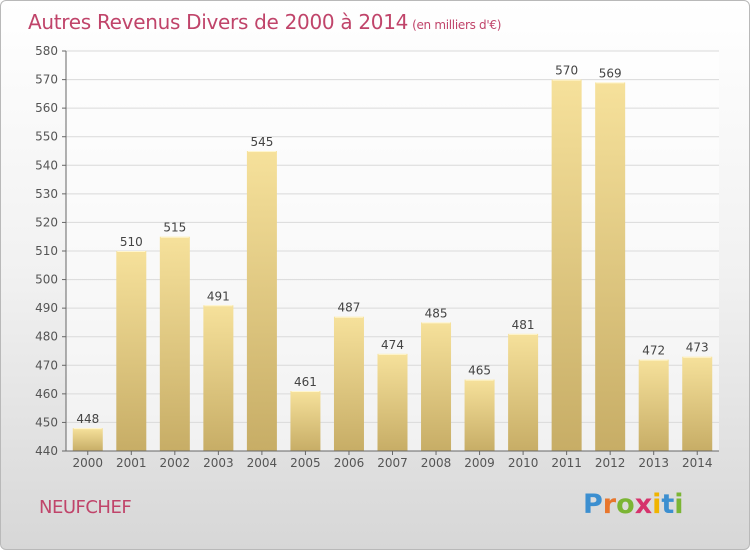  Describe the element at coordinates (697, 348) in the screenshot. I see `data-label: 473` at that location.